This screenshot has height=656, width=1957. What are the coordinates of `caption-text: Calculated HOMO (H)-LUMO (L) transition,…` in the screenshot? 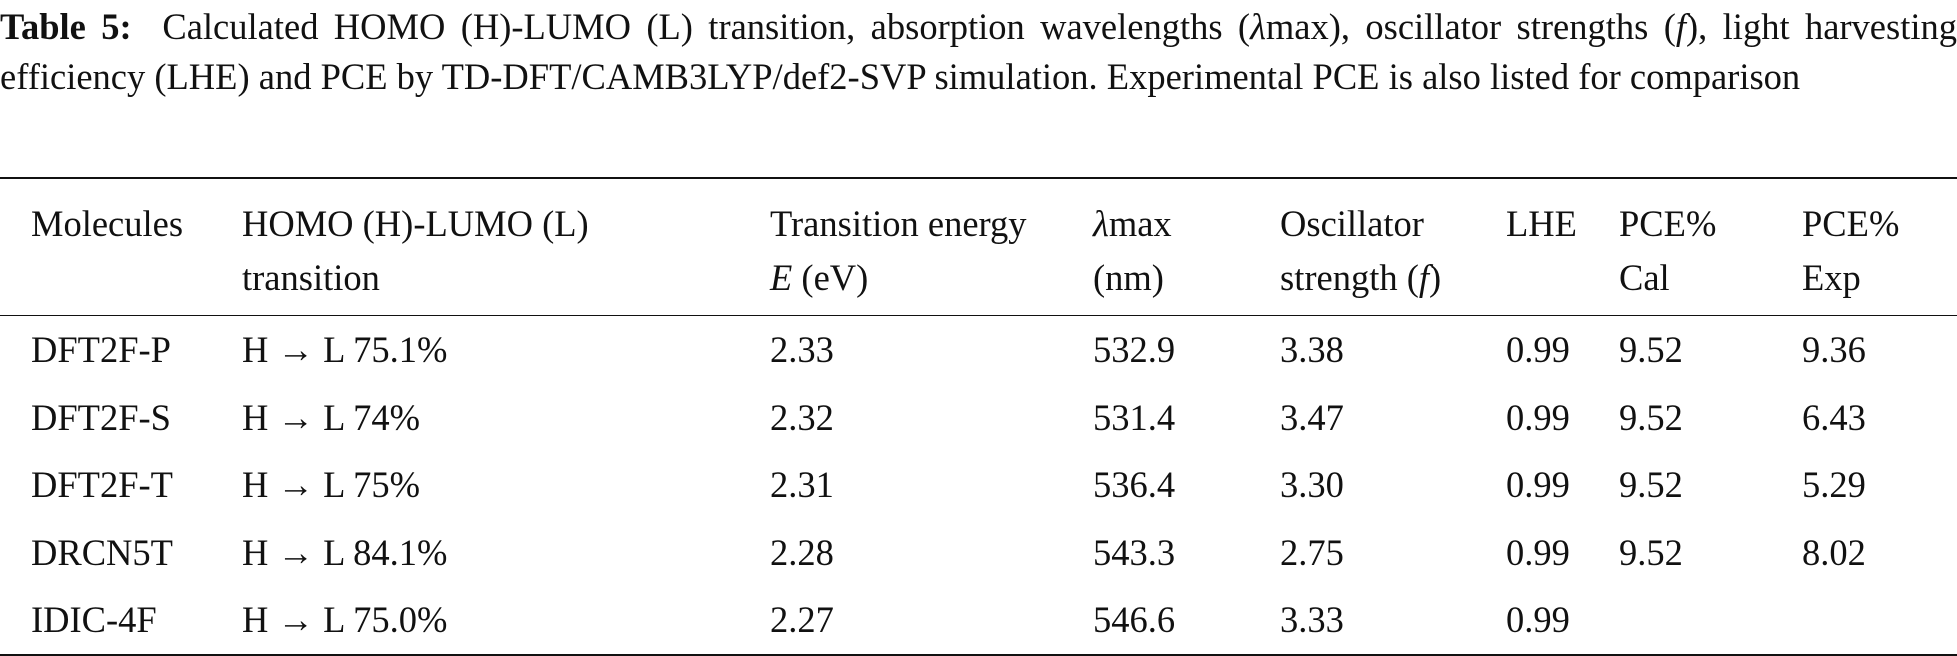 It's located at (706, 26).